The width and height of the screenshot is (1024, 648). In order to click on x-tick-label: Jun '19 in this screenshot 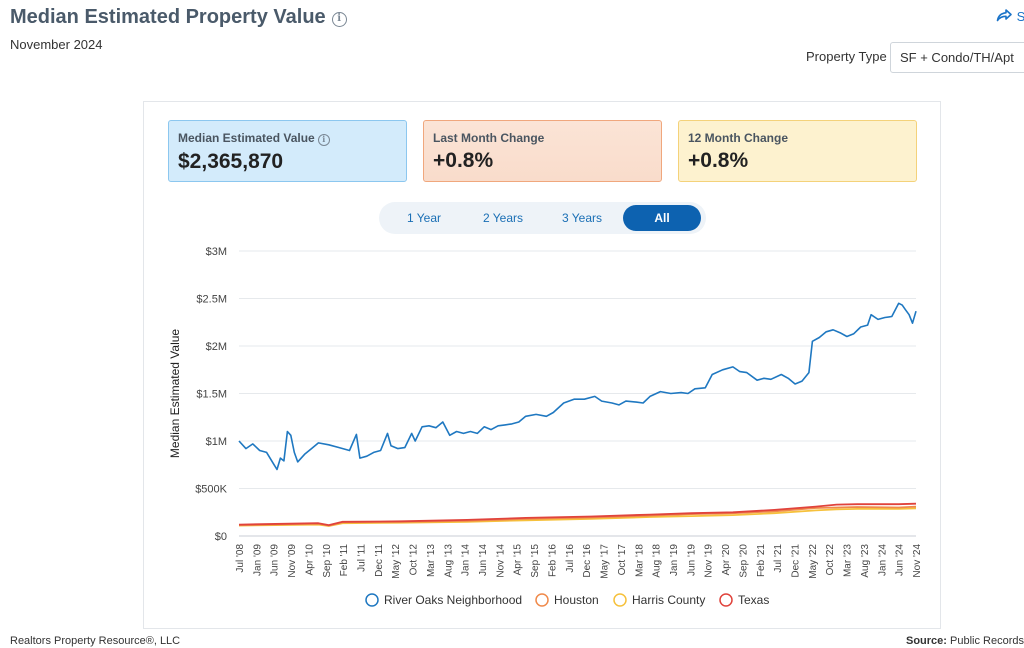, I will do `click(691, 560)`.